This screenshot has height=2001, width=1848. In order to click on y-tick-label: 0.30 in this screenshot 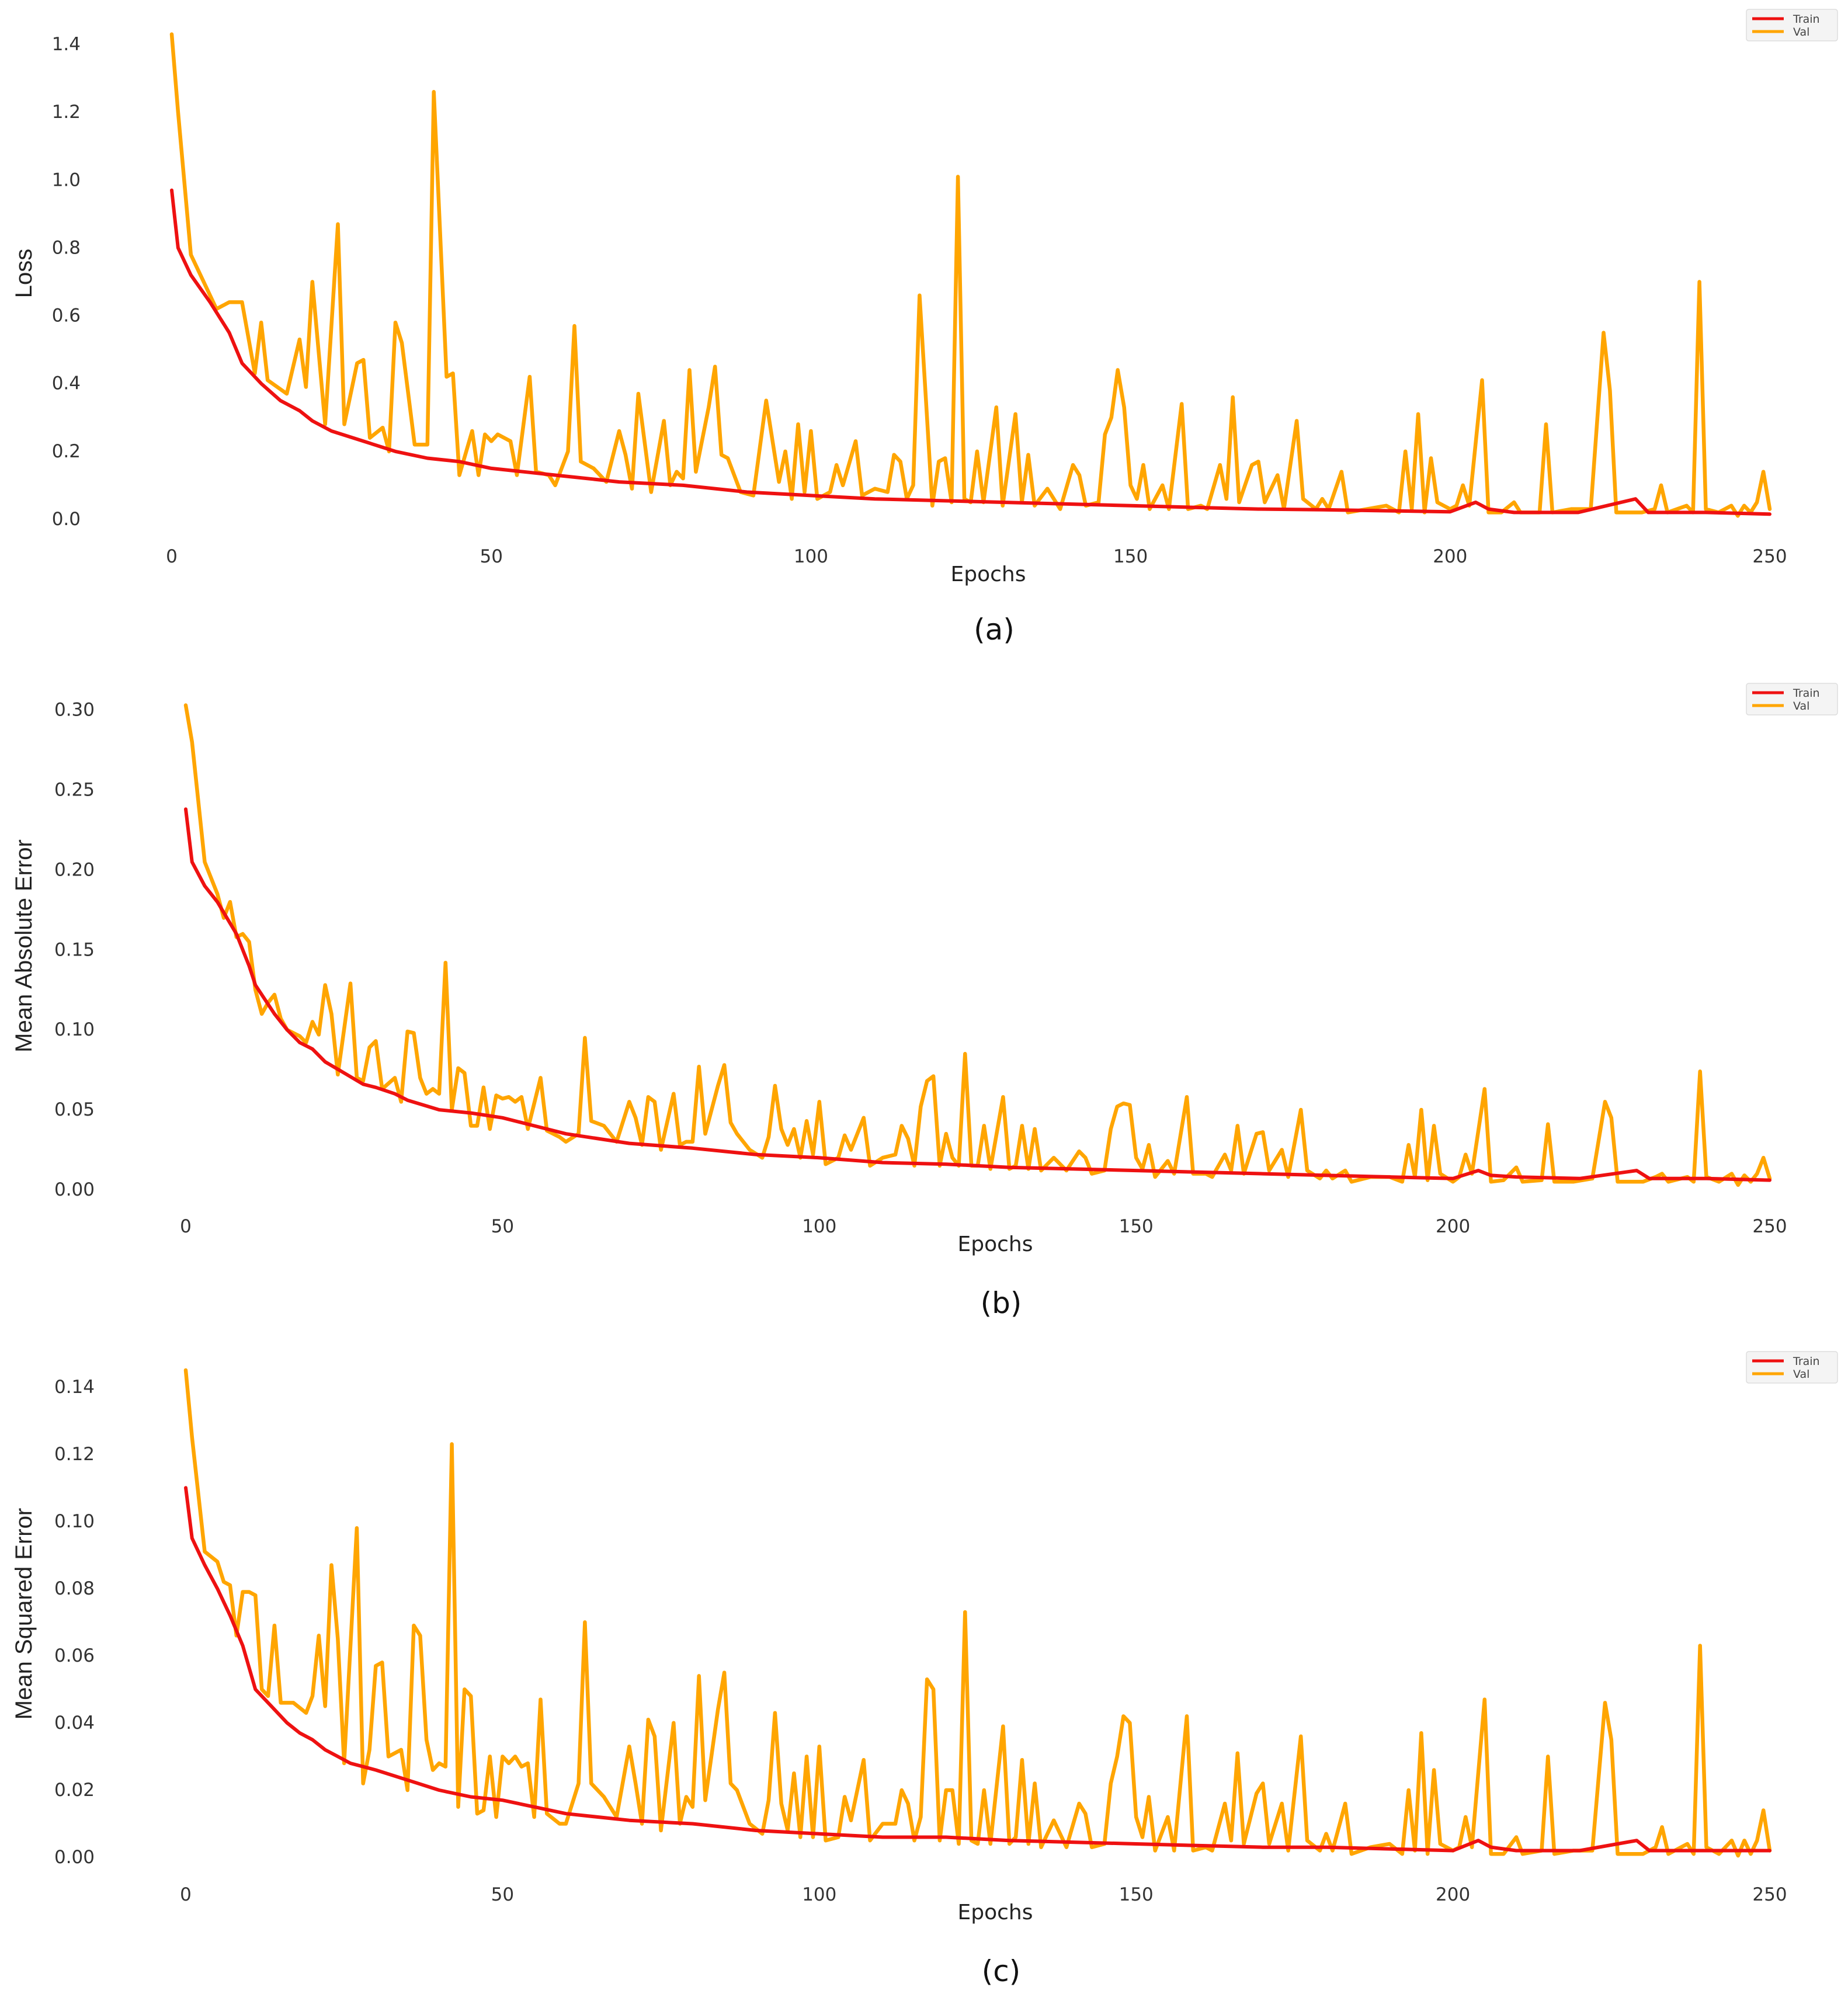, I will do `click(75, 710)`.